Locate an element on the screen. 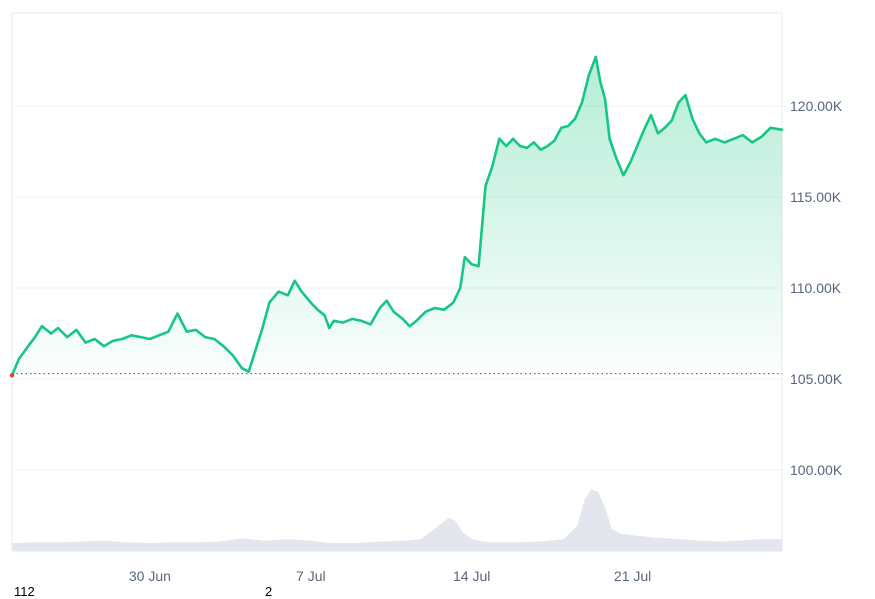  y-tick-label: 120.00K is located at coordinates (816, 106).